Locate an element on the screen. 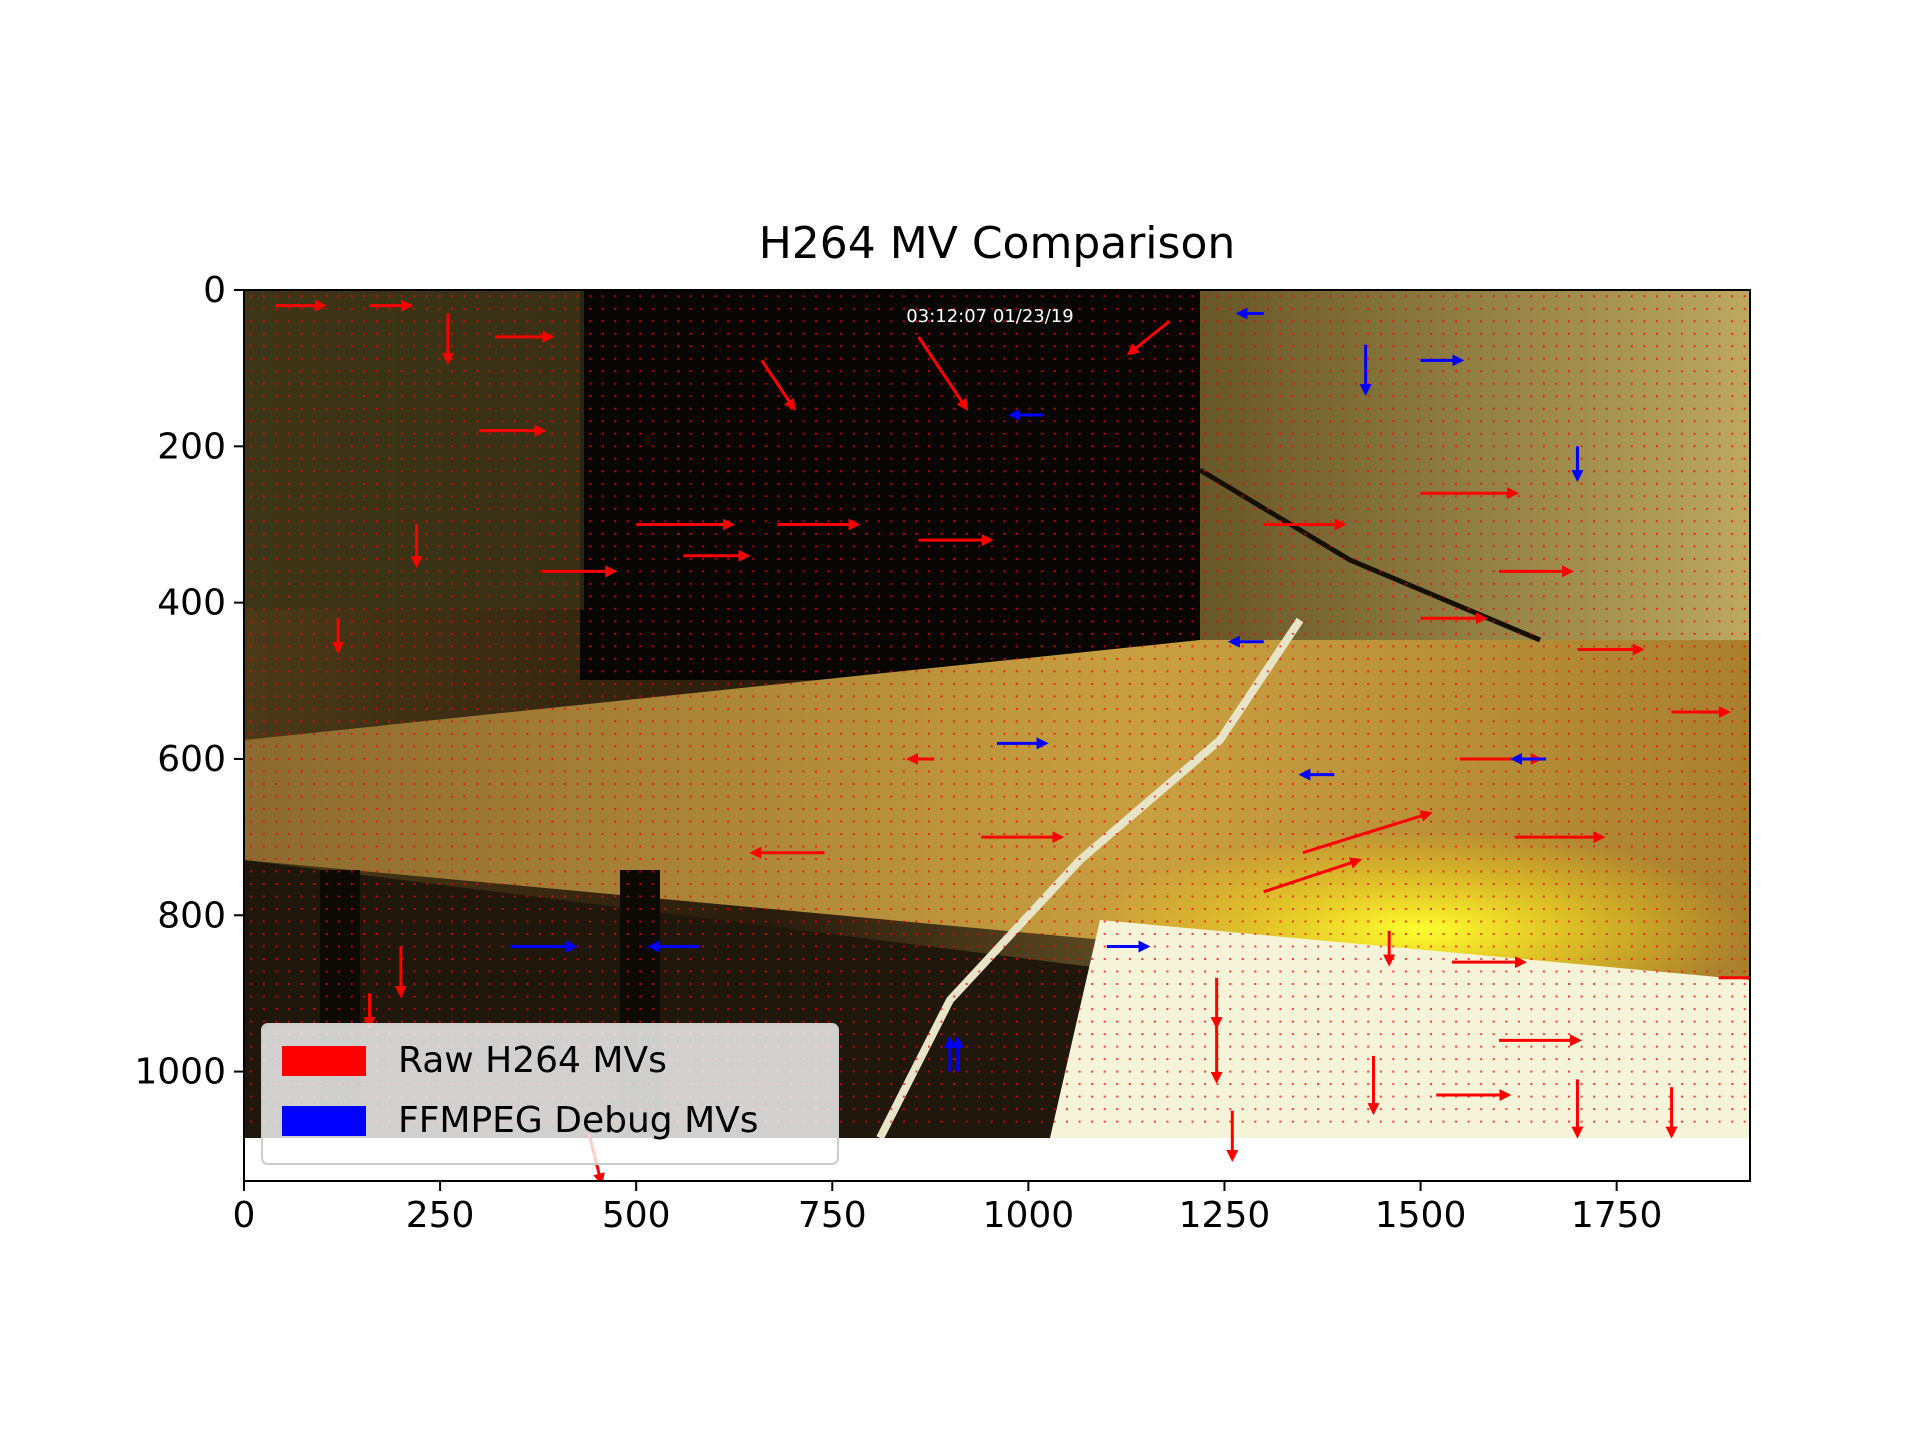 Image resolution: width=1920 pixels, height=1440 pixels. x-tick-label: 250 is located at coordinates (440, 1215).